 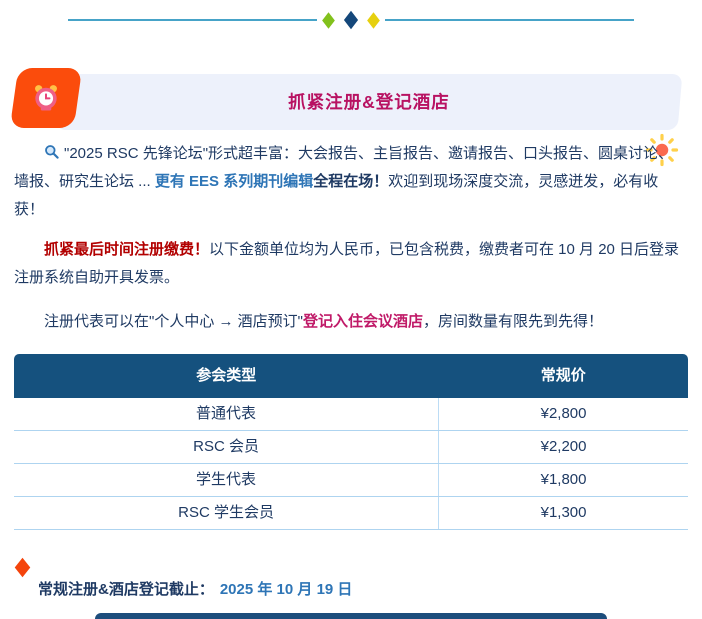 I want to click on attendee-type: 学生代表, so click(x=226, y=480).